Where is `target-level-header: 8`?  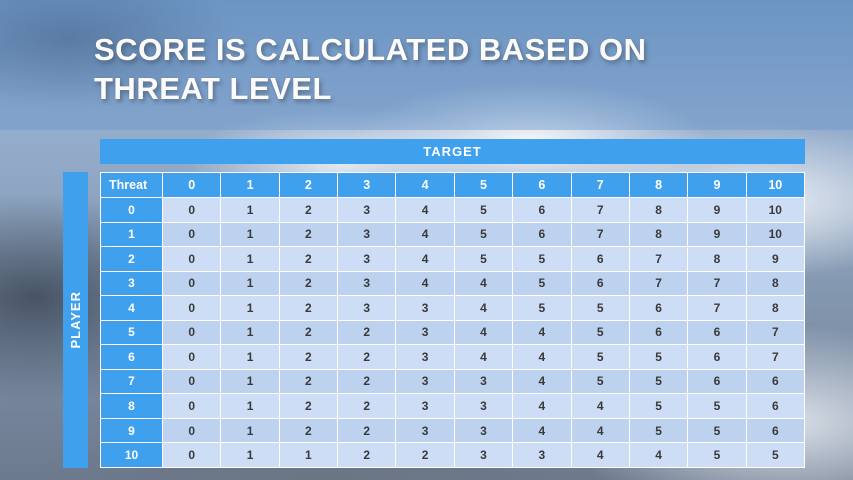 target-level-header: 8 is located at coordinates (658, 185).